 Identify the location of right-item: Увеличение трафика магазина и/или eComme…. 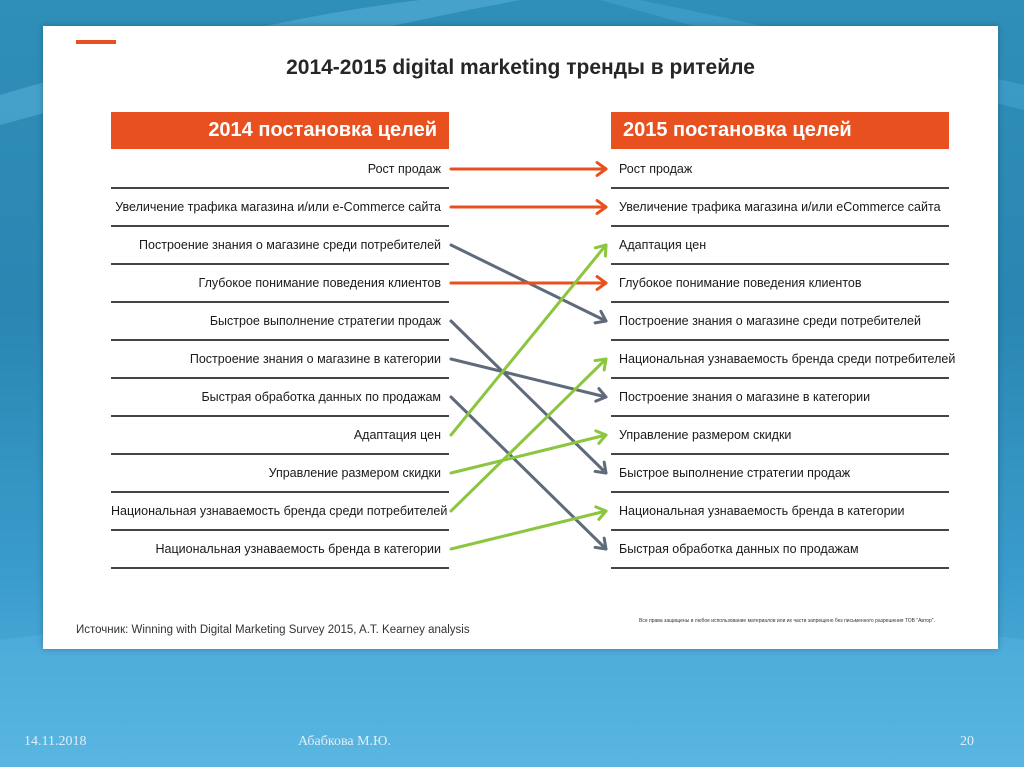
(780, 208).